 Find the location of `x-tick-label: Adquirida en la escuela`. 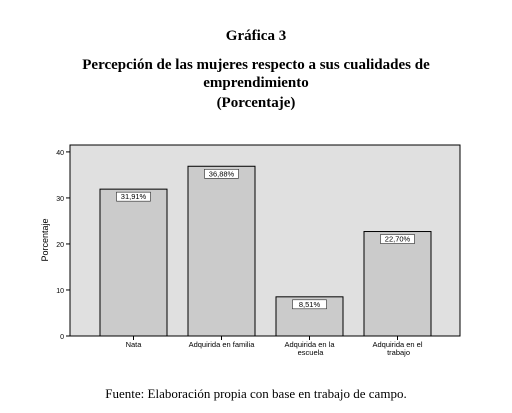

x-tick-label: Adquirida en la escuela is located at coordinates (309, 348).